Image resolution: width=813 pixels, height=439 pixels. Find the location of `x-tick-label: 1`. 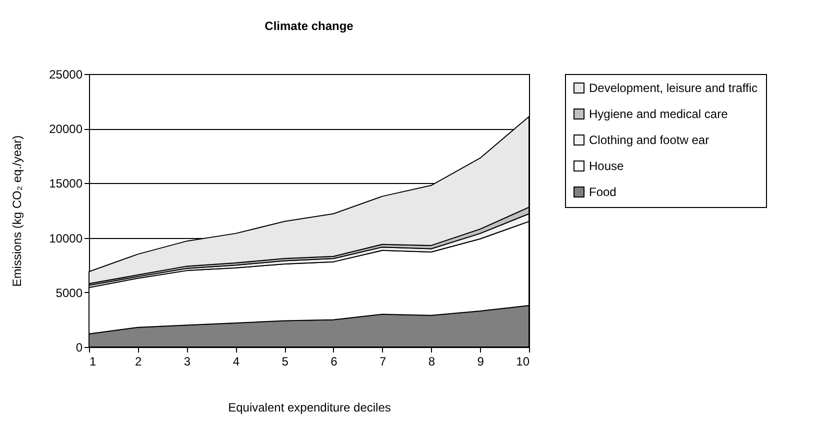

x-tick-label: 1 is located at coordinates (93, 361).